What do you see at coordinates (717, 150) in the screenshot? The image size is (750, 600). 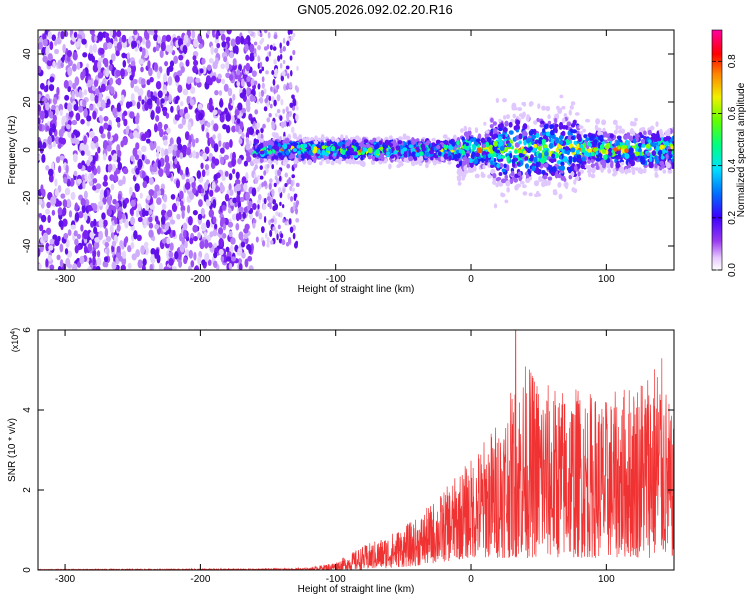 I see `colorbar-gradient` at bounding box center [717, 150].